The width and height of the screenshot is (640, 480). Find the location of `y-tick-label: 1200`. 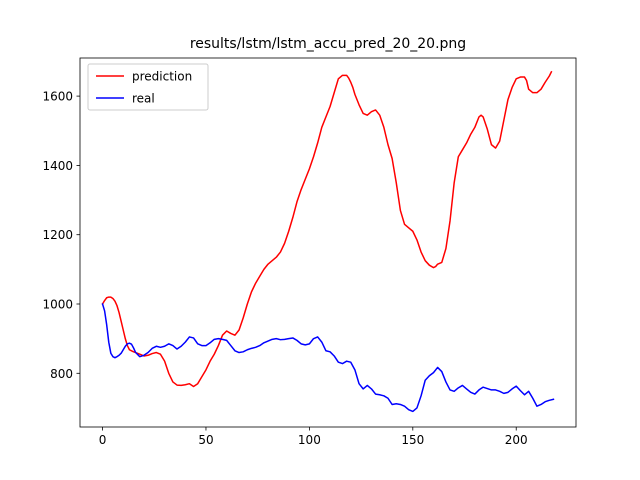

y-tick-label: 1200 is located at coordinates (57, 235).